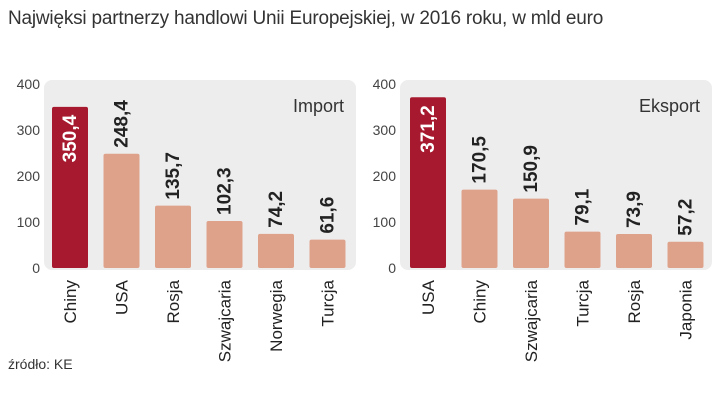 This screenshot has width=720, height=406. I want to click on panel-label: Eksport, so click(669, 106).